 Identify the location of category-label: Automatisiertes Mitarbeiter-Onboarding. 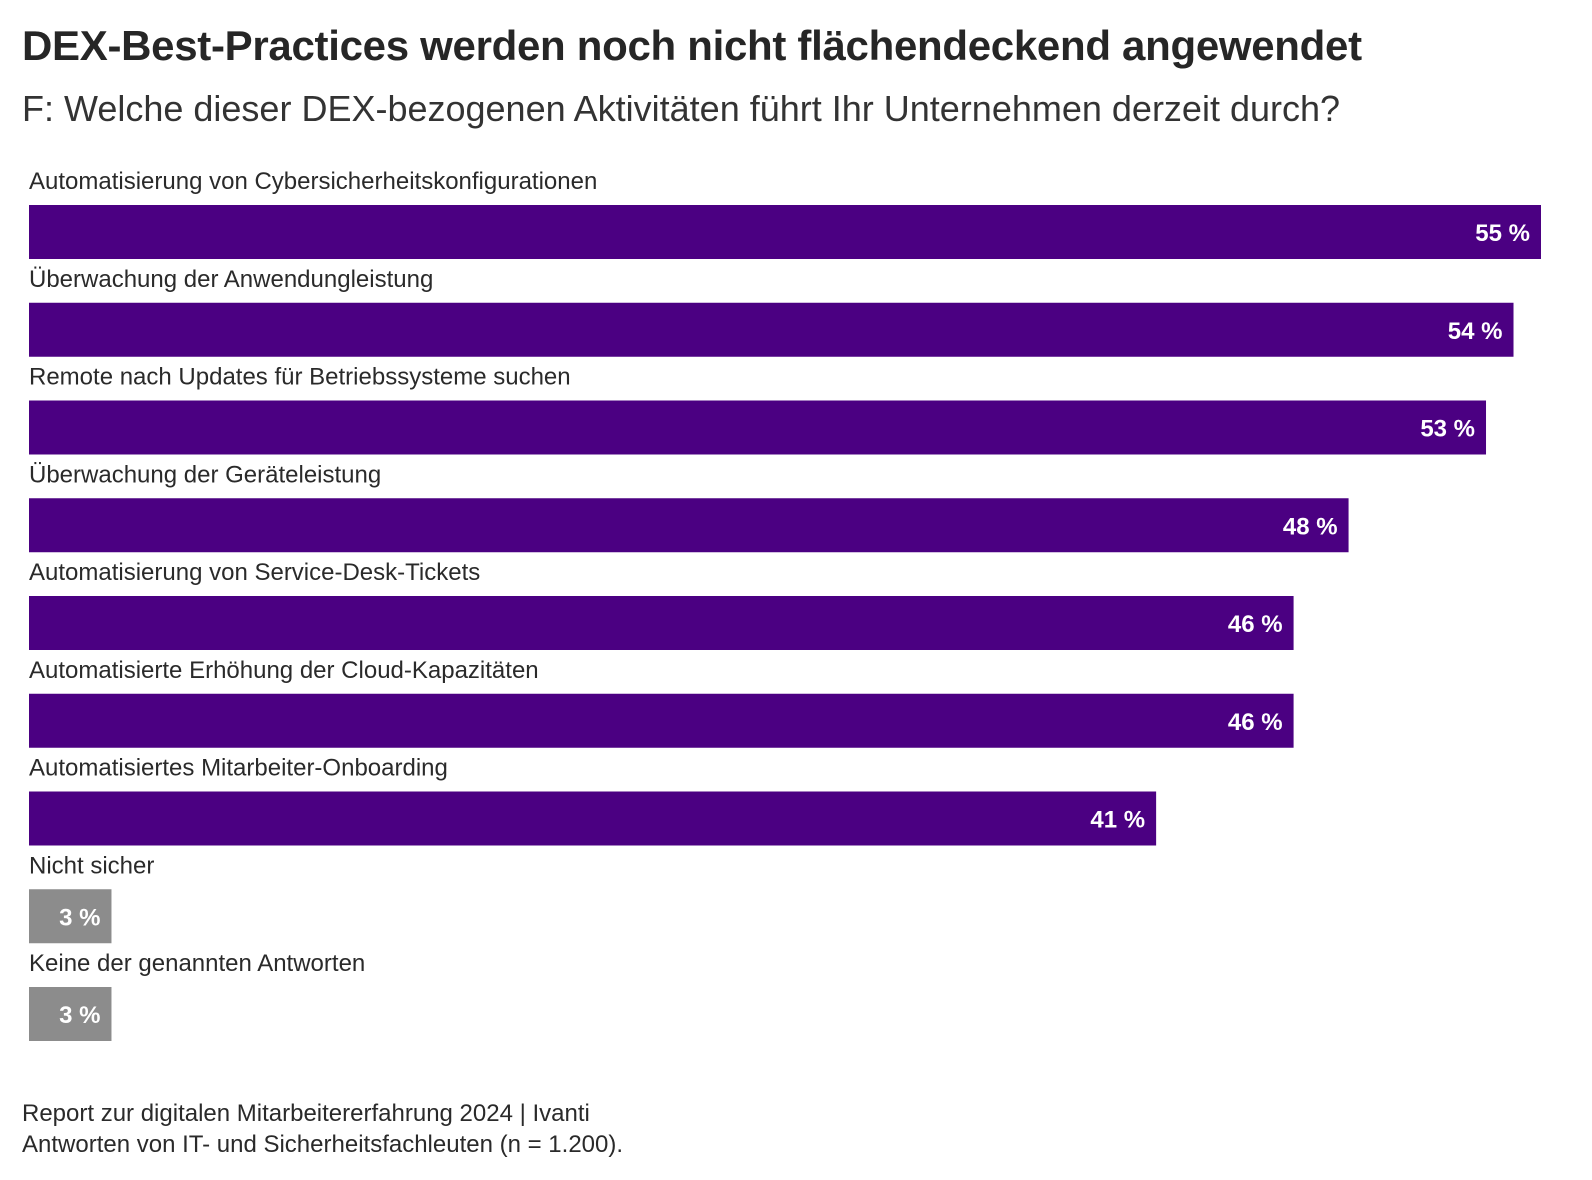
(238, 768).